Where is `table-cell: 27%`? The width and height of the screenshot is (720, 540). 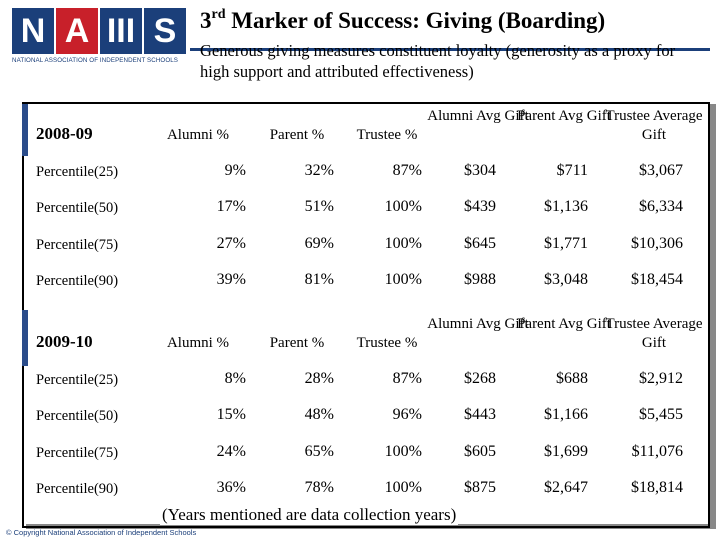
table-cell: 27% is located at coordinates (231, 243).